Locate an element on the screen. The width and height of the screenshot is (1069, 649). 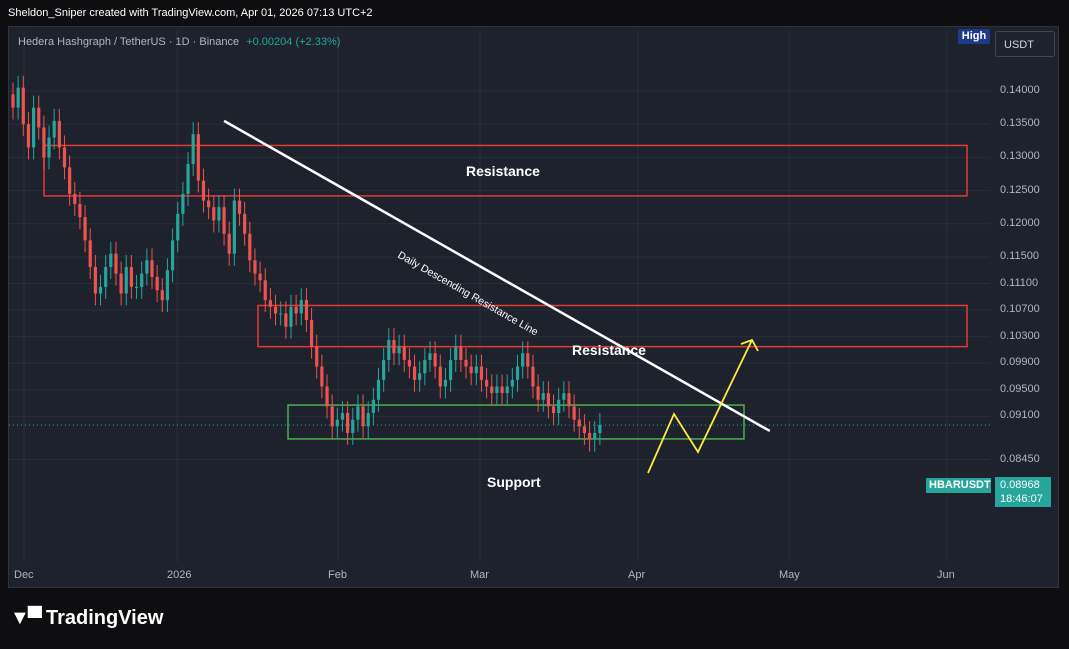
price-tick-label: 0.10300 is located at coordinates (1020, 335).